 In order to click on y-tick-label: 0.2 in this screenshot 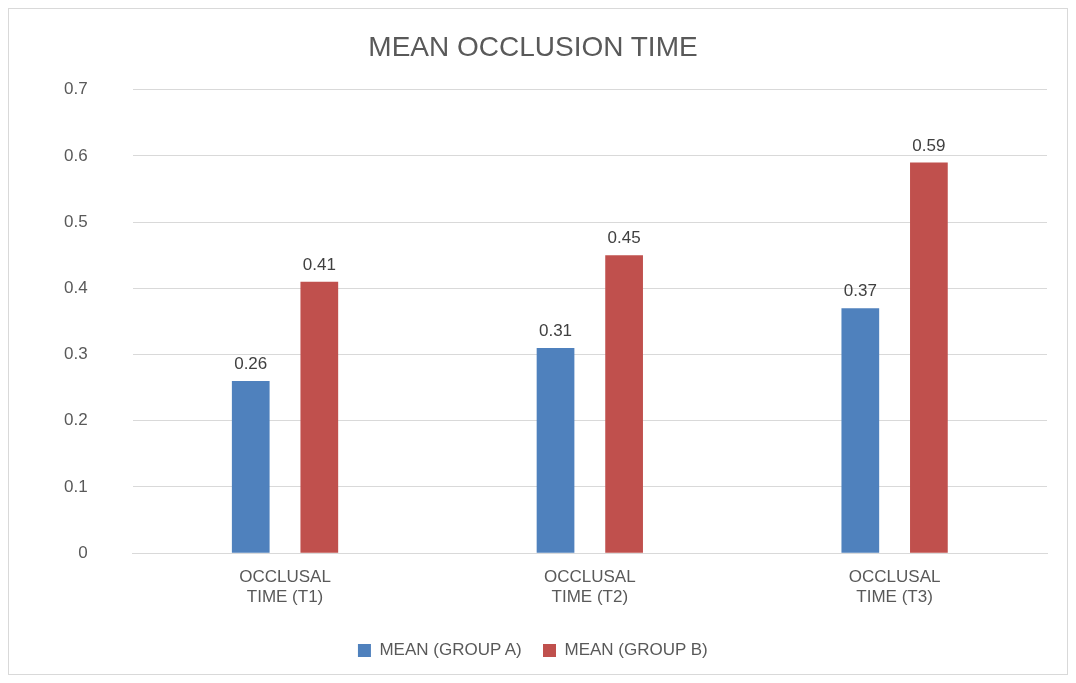, I will do `click(75, 420)`.